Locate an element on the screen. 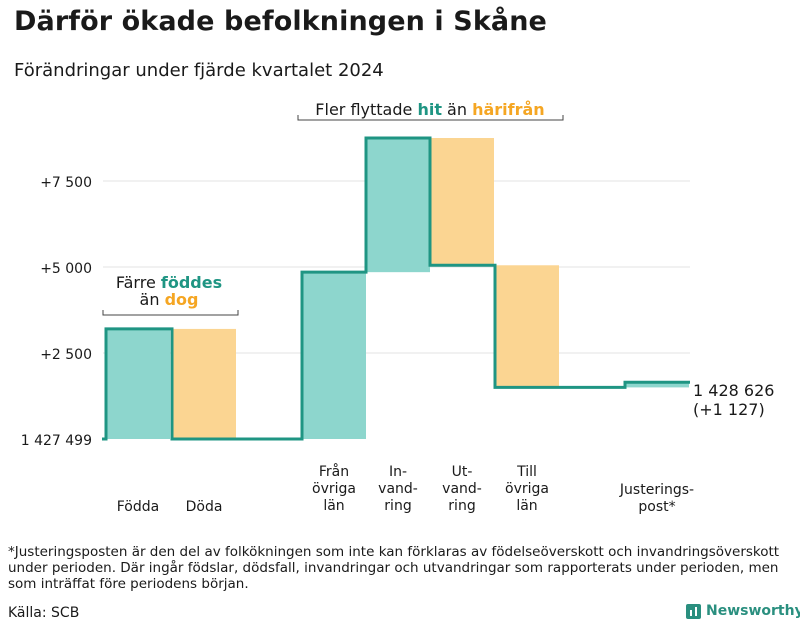 The image size is (800, 625). annotation-births-deaths: än dog is located at coordinates (169, 299).